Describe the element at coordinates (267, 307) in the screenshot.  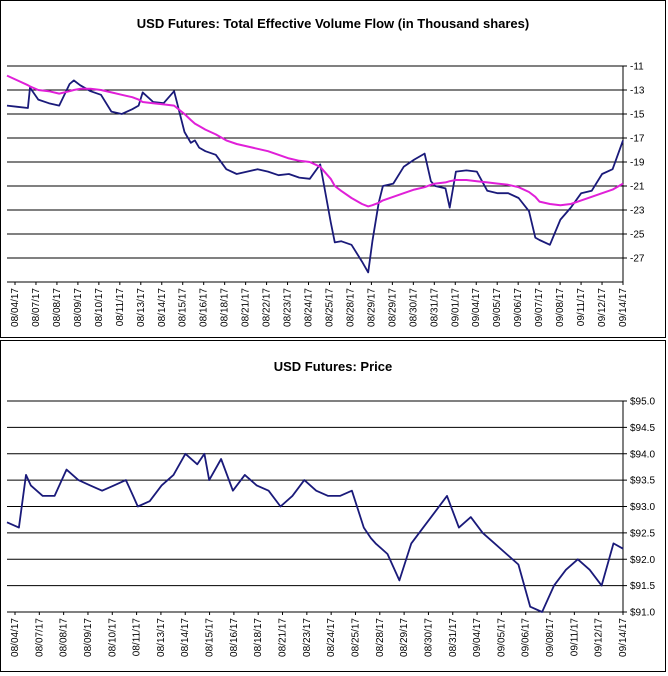
I see `x-tick-label: 08/22/17` at that location.